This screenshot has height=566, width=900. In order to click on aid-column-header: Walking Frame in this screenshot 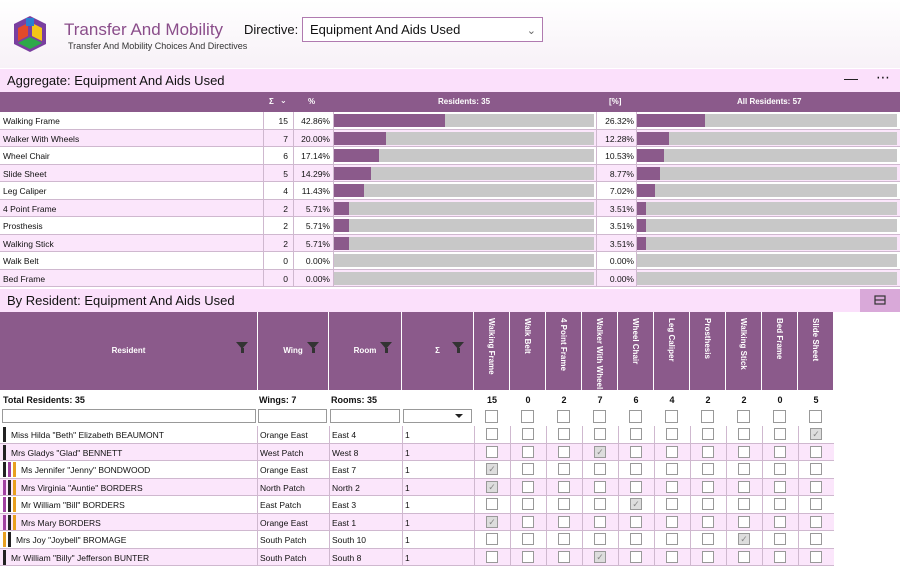, I will do `click(492, 351)`.